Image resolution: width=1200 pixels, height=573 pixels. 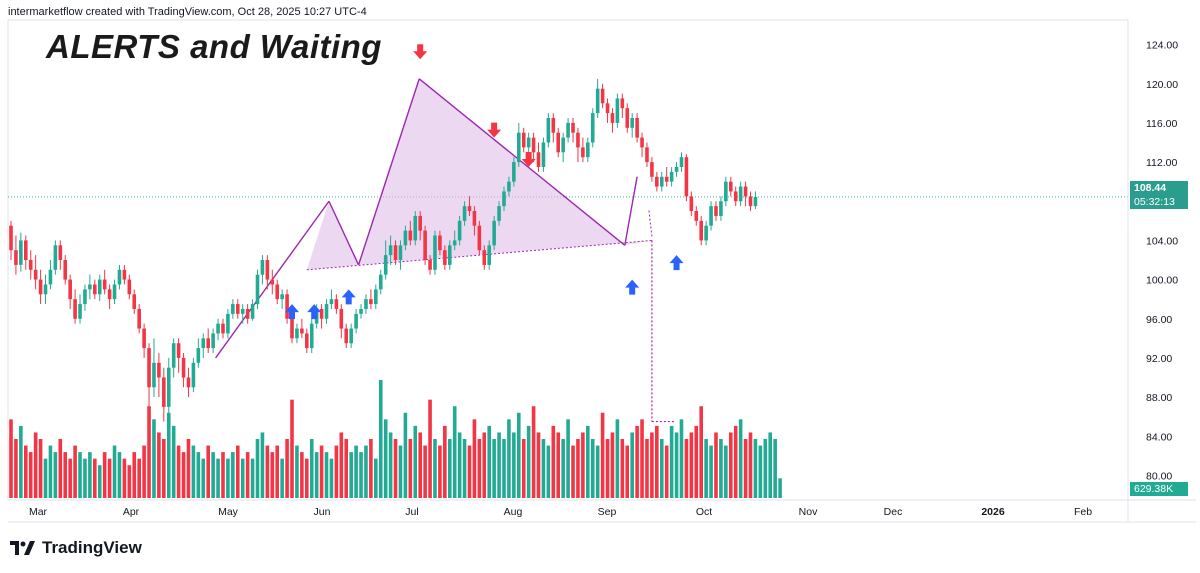 What do you see at coordinates (528, 159) in the screenshot?
I see `down-arrow-icon` at bounding box center [528, 159].